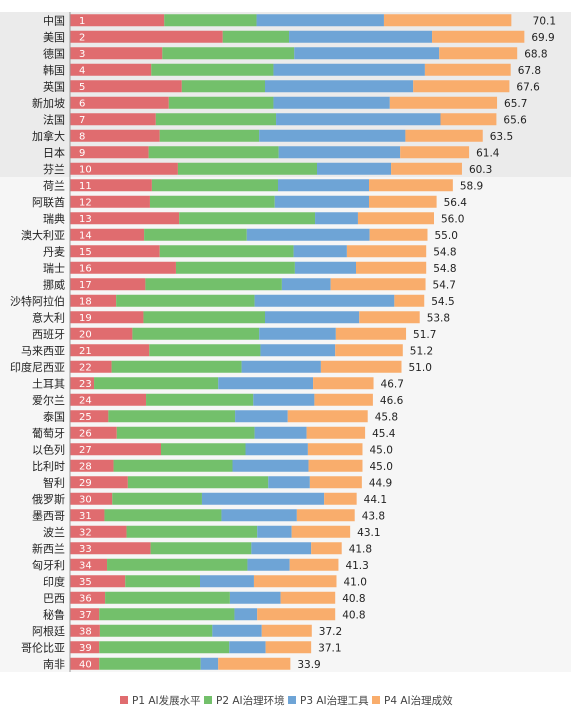 This screenshot has width=571, height=721. What do you see at coordinates (376, 700) in the screenshot?
I see `legend-swatch-p4` at bounding box center [376, 700].